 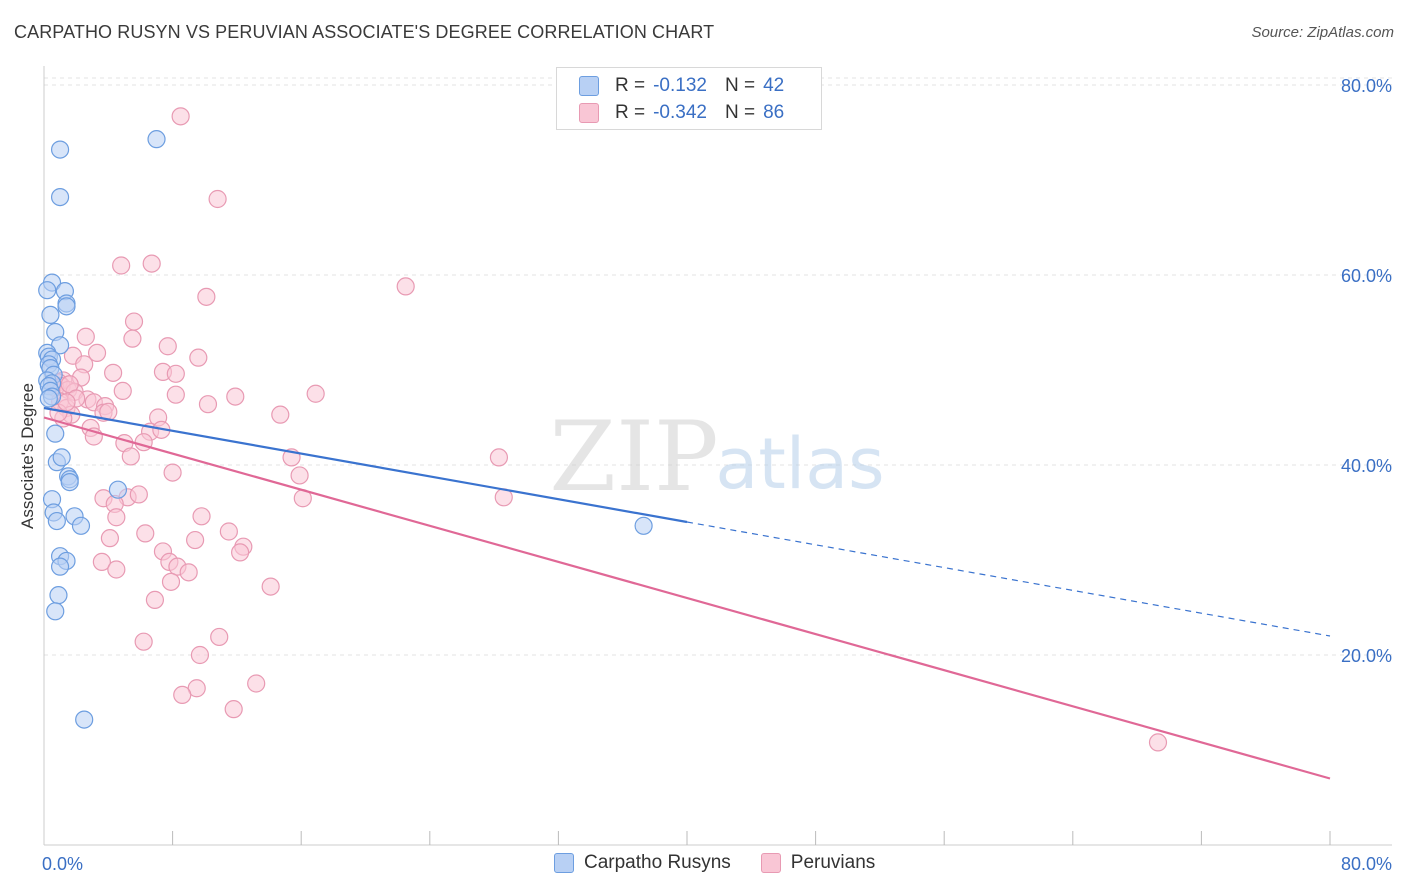 What do you see at coordinates (799, 464) in the screenshot?
I see `watermark-atlas: atlas` at bounding box center [799, 464].